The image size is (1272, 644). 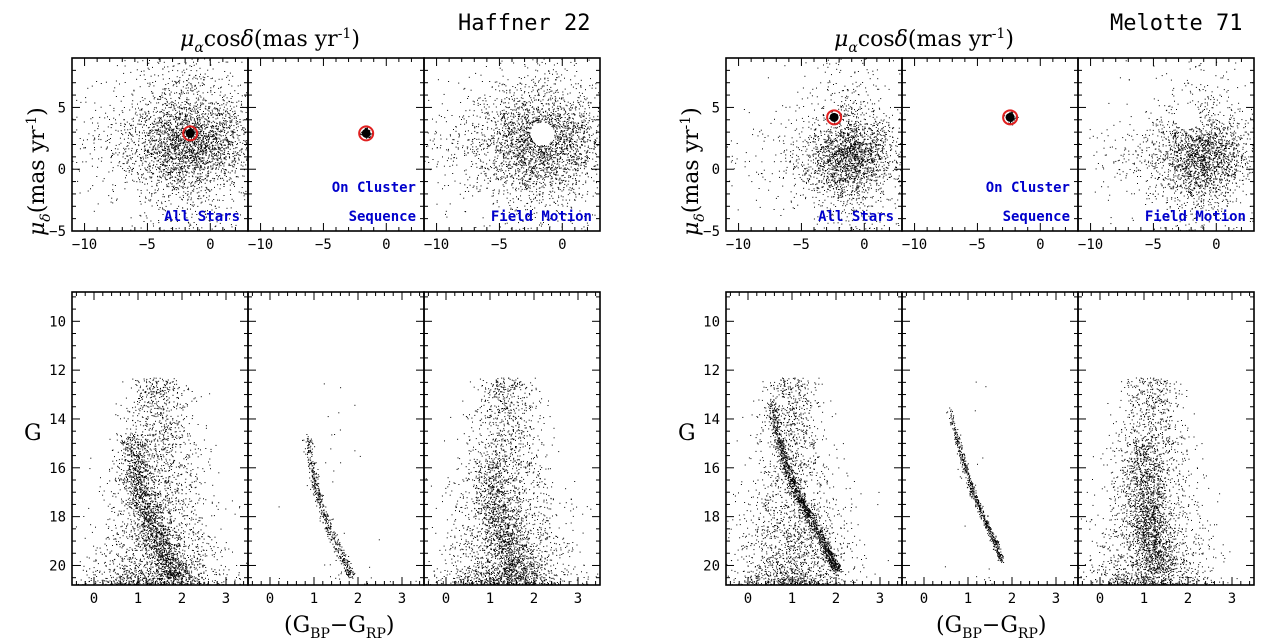 What do you see at coordinates (1176, 23) in the screenshot?
I see `cluster-title-right: Melotte 71` at bounding box center [1176, 23].